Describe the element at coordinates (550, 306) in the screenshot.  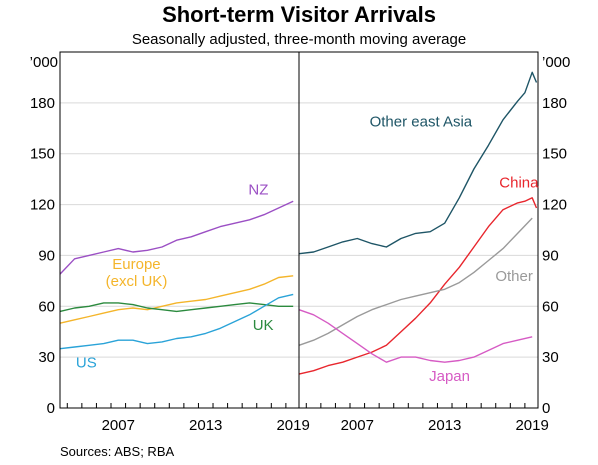
I see `right-y-tick-label: 60` at that location.